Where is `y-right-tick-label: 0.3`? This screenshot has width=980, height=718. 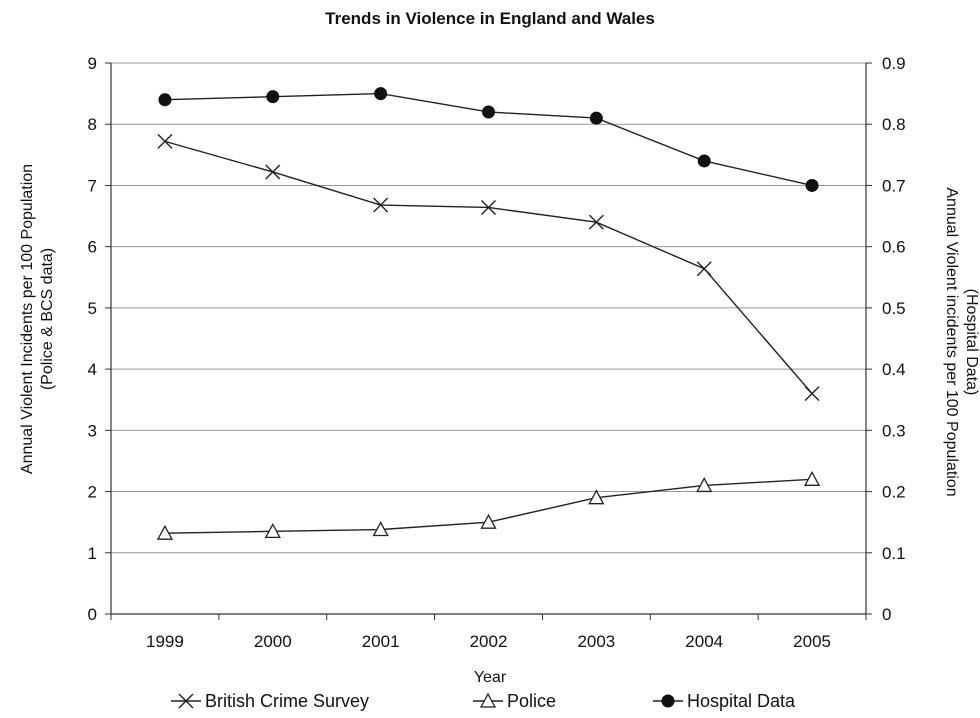
y-right-tick-label: 0.3 is located at coordinates (894, 430).